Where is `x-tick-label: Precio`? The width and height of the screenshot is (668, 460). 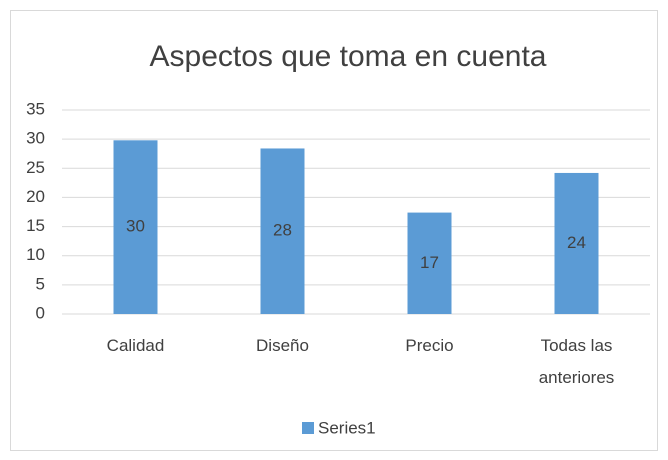 x-tick-label: Precio is located at coordinates (429, 345).